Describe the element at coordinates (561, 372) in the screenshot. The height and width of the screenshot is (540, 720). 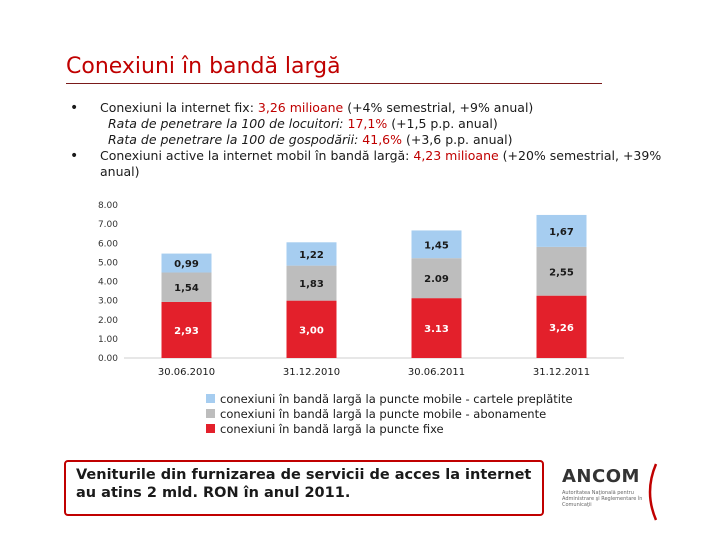
I see `x-tick-label: 31.12.2011` at that location.